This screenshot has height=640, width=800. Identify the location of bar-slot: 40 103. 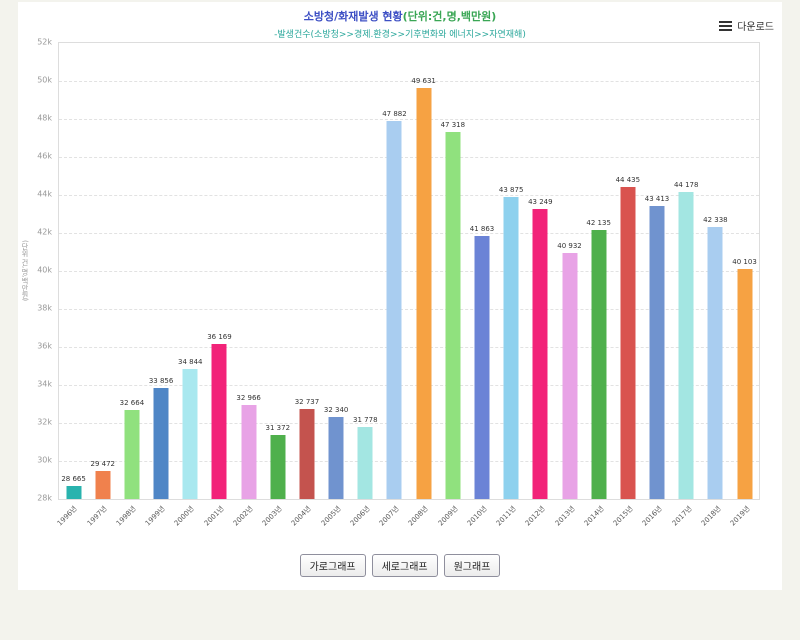
(744, 271).